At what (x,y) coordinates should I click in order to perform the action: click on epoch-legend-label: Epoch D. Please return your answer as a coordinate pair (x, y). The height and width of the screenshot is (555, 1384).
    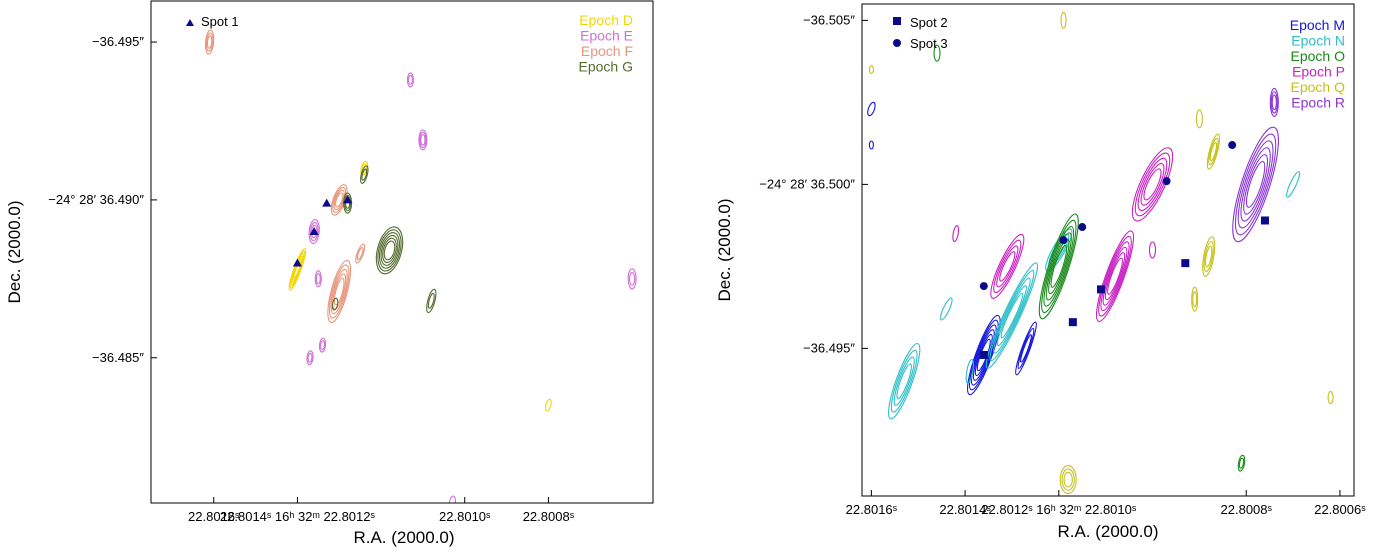
    Looking at the image, I should click on (606, 20).